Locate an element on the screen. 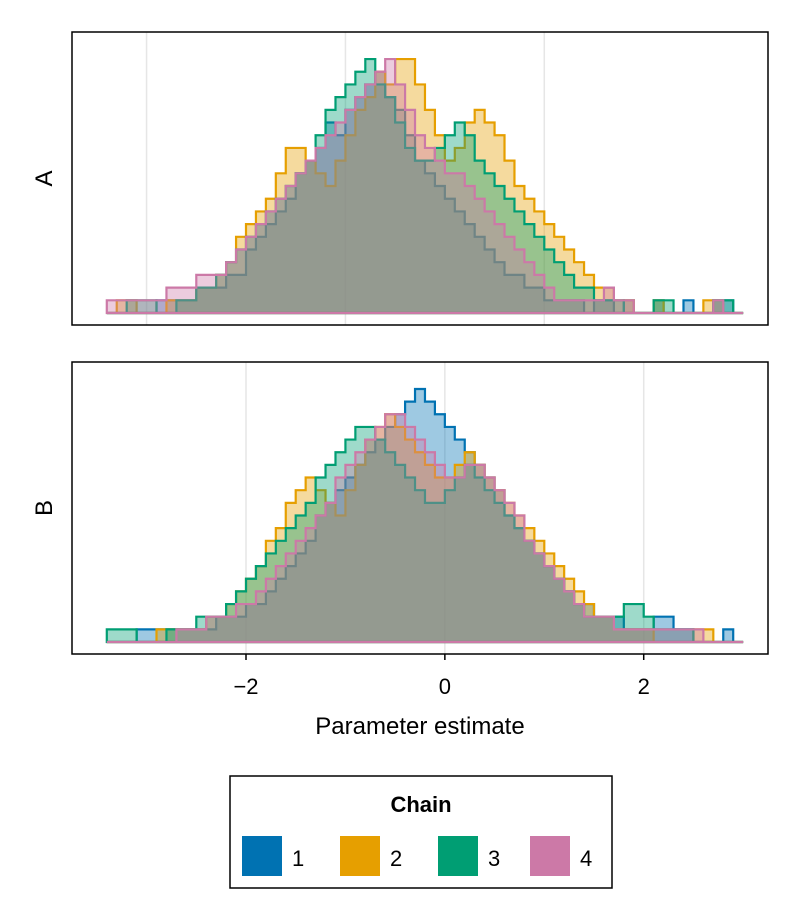  x-axis-label: Parameter estimate is located at coordinates (419, 726).